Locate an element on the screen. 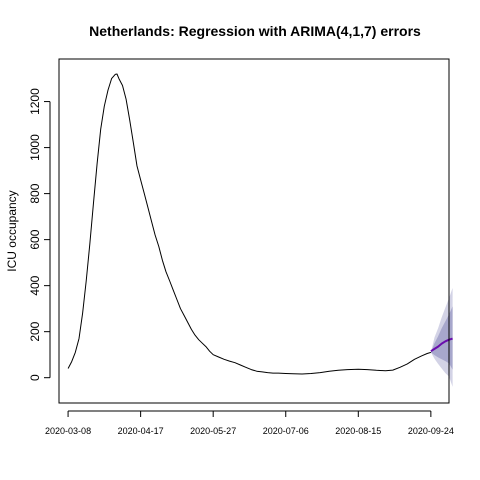  y-tick-label: 400 is located at coordinates (35, 285).